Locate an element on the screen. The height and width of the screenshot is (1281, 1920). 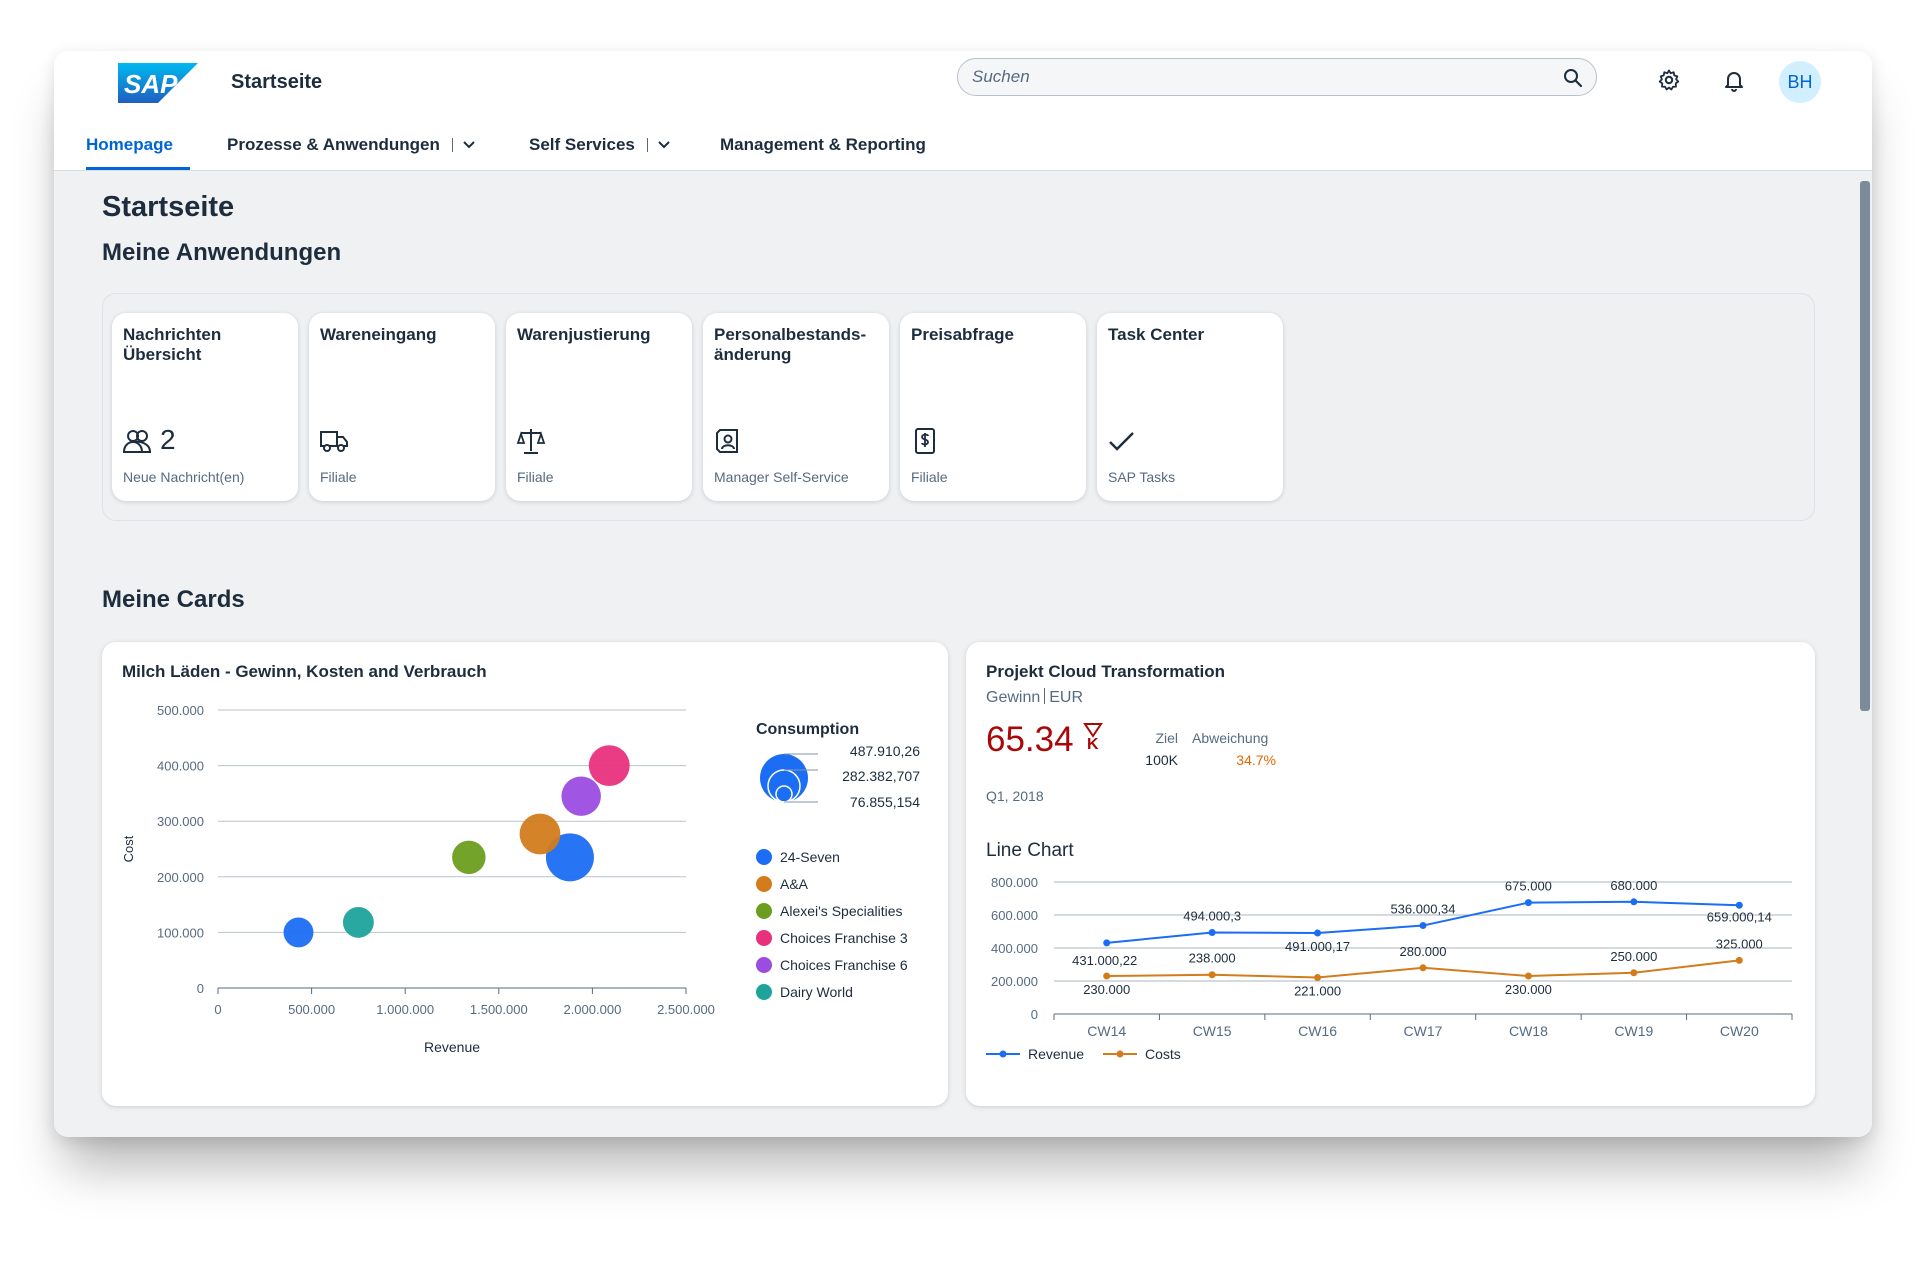
x-tick-label: CW20 is located at coordinates (1739, 1031).